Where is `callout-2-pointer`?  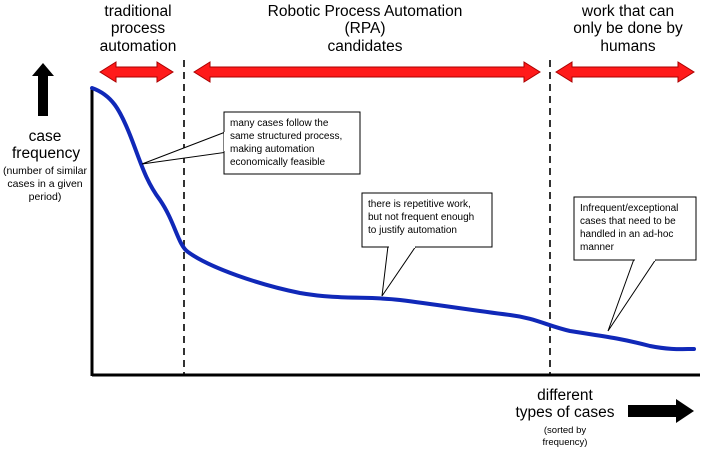
callout-2-pointer is located at coordinates (399, 271).